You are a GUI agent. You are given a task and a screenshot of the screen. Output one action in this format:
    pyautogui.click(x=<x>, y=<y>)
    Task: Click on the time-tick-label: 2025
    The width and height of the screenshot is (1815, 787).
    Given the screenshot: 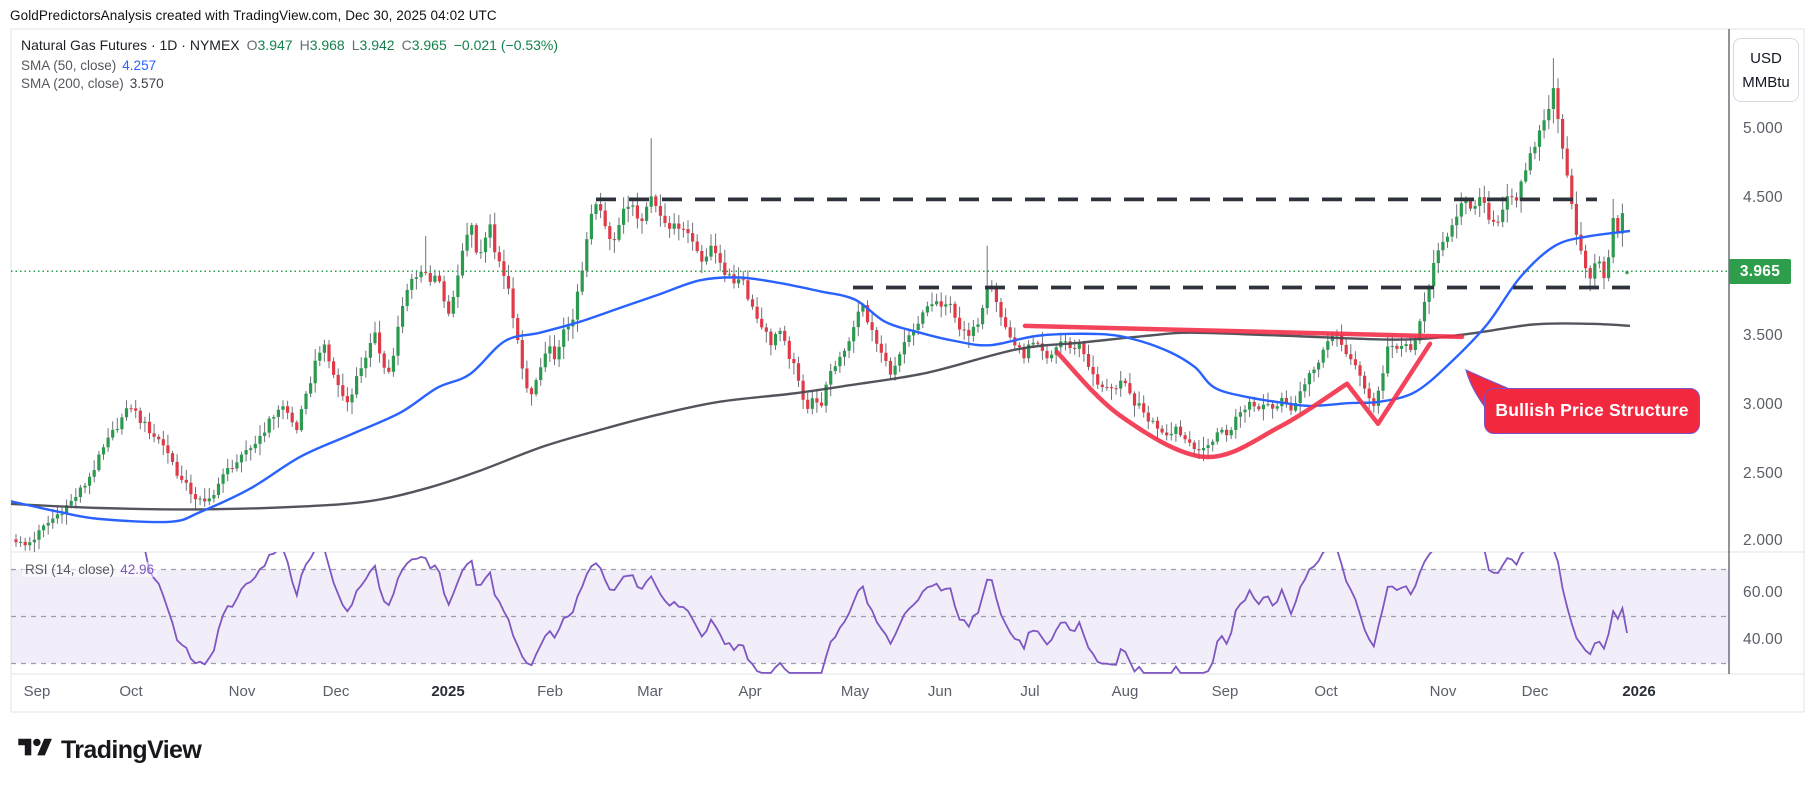 What is the action you would take?
    pyautogui.click(x=448, y=691)
    